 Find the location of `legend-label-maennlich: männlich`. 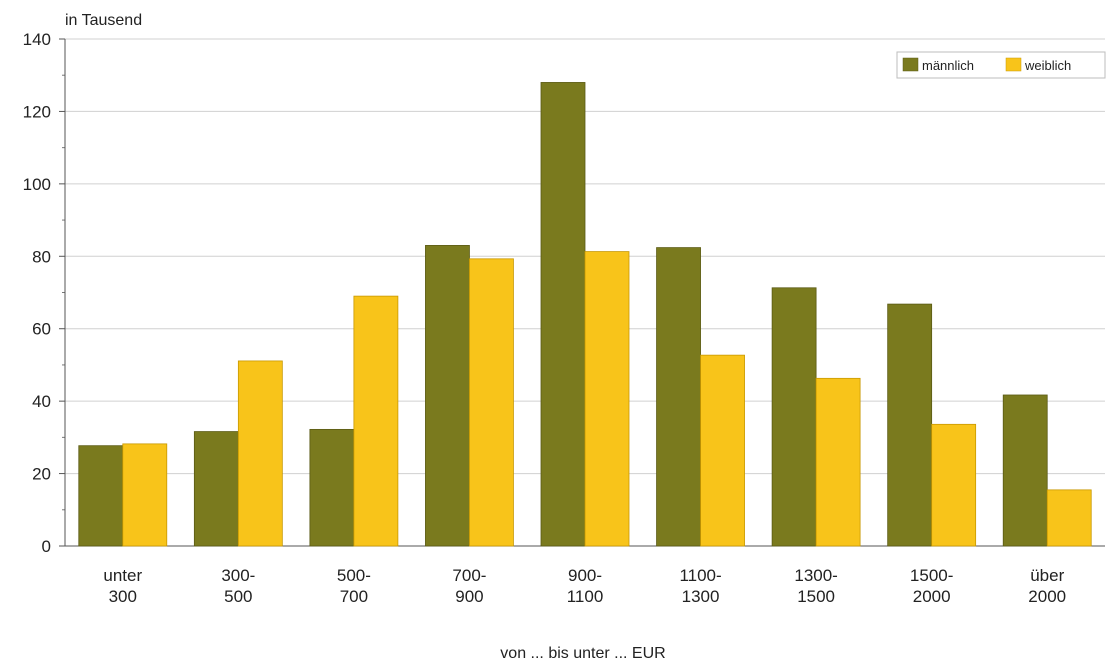

legend-label-maennlich: männlich is located at coordinates (948, 65).